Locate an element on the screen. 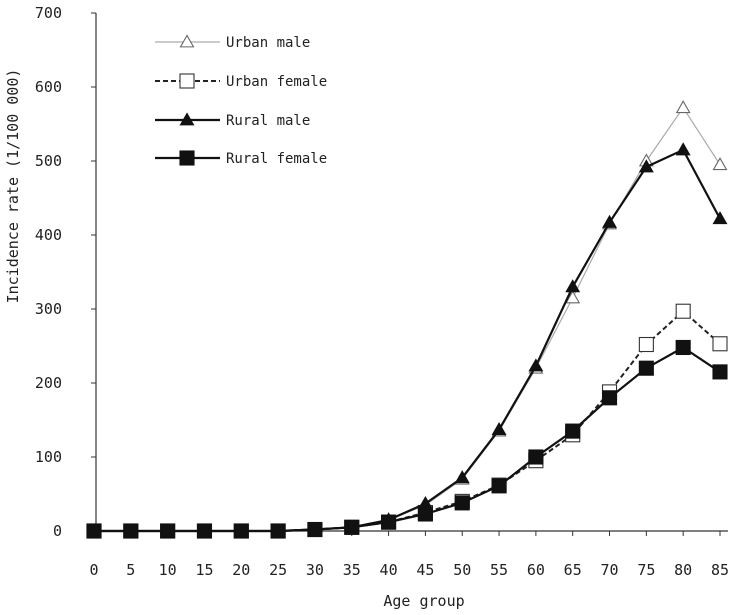 The width and height of the screenshot is (734, 615). x-tick-label: 60 is located at coordinates (536, 570).